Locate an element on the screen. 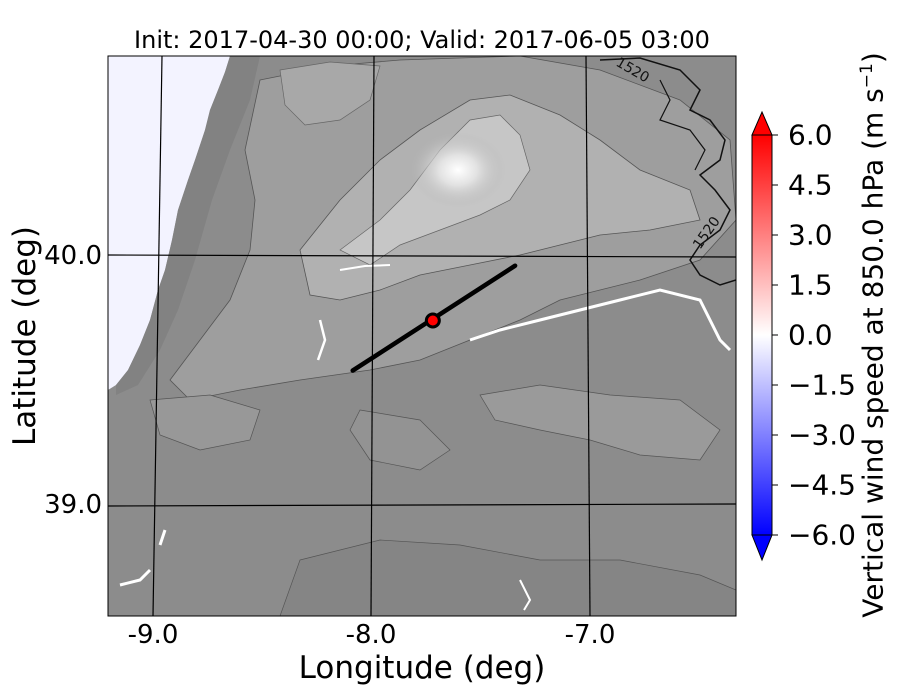 This screenshot has height=700, width=900. y-axis-label: Latitude (deg) is located at coordinates (25, 336).